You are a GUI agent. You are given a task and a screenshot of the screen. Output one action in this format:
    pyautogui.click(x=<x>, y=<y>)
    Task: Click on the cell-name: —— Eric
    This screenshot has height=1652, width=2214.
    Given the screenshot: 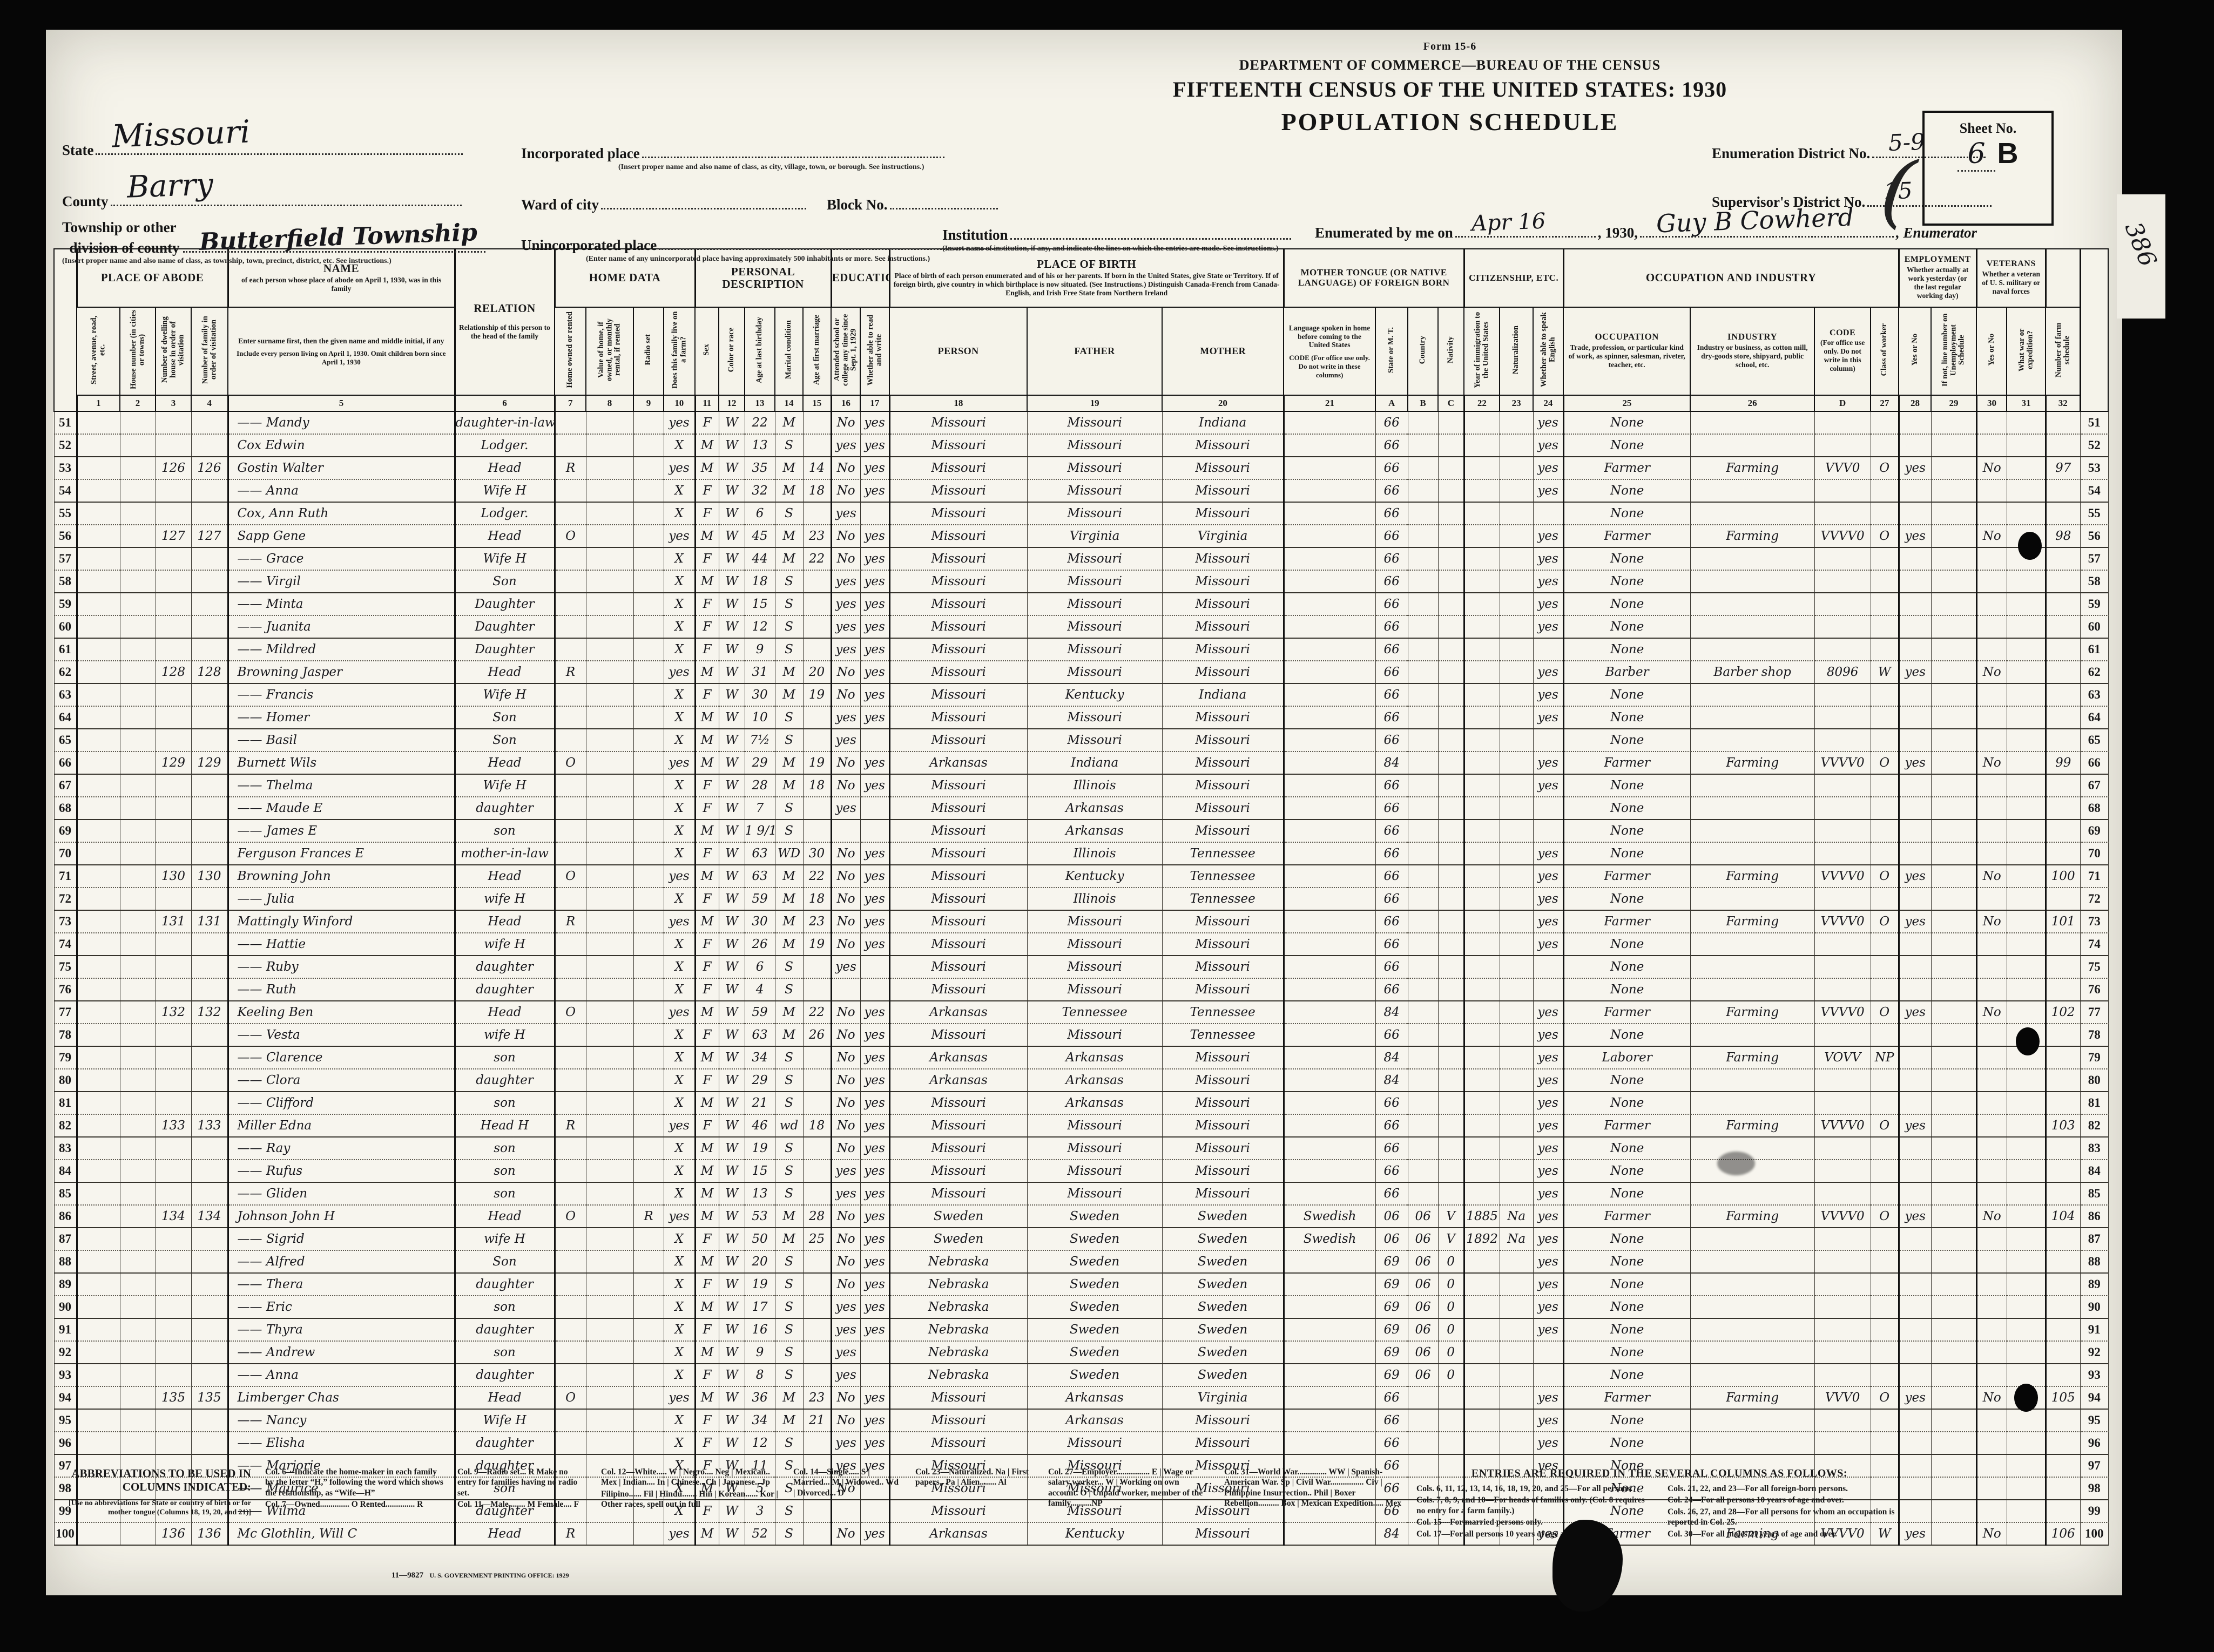 What is the action you would take?
    pyautogui.click(x=341, y=1307)
    